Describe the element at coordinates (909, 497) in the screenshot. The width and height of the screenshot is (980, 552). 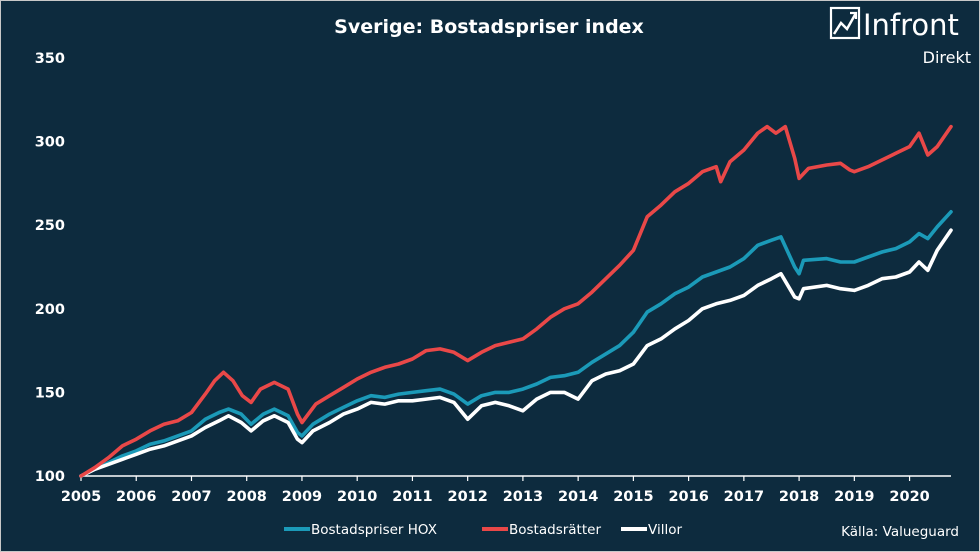
I see `x-tick-label: 2020` at that location.